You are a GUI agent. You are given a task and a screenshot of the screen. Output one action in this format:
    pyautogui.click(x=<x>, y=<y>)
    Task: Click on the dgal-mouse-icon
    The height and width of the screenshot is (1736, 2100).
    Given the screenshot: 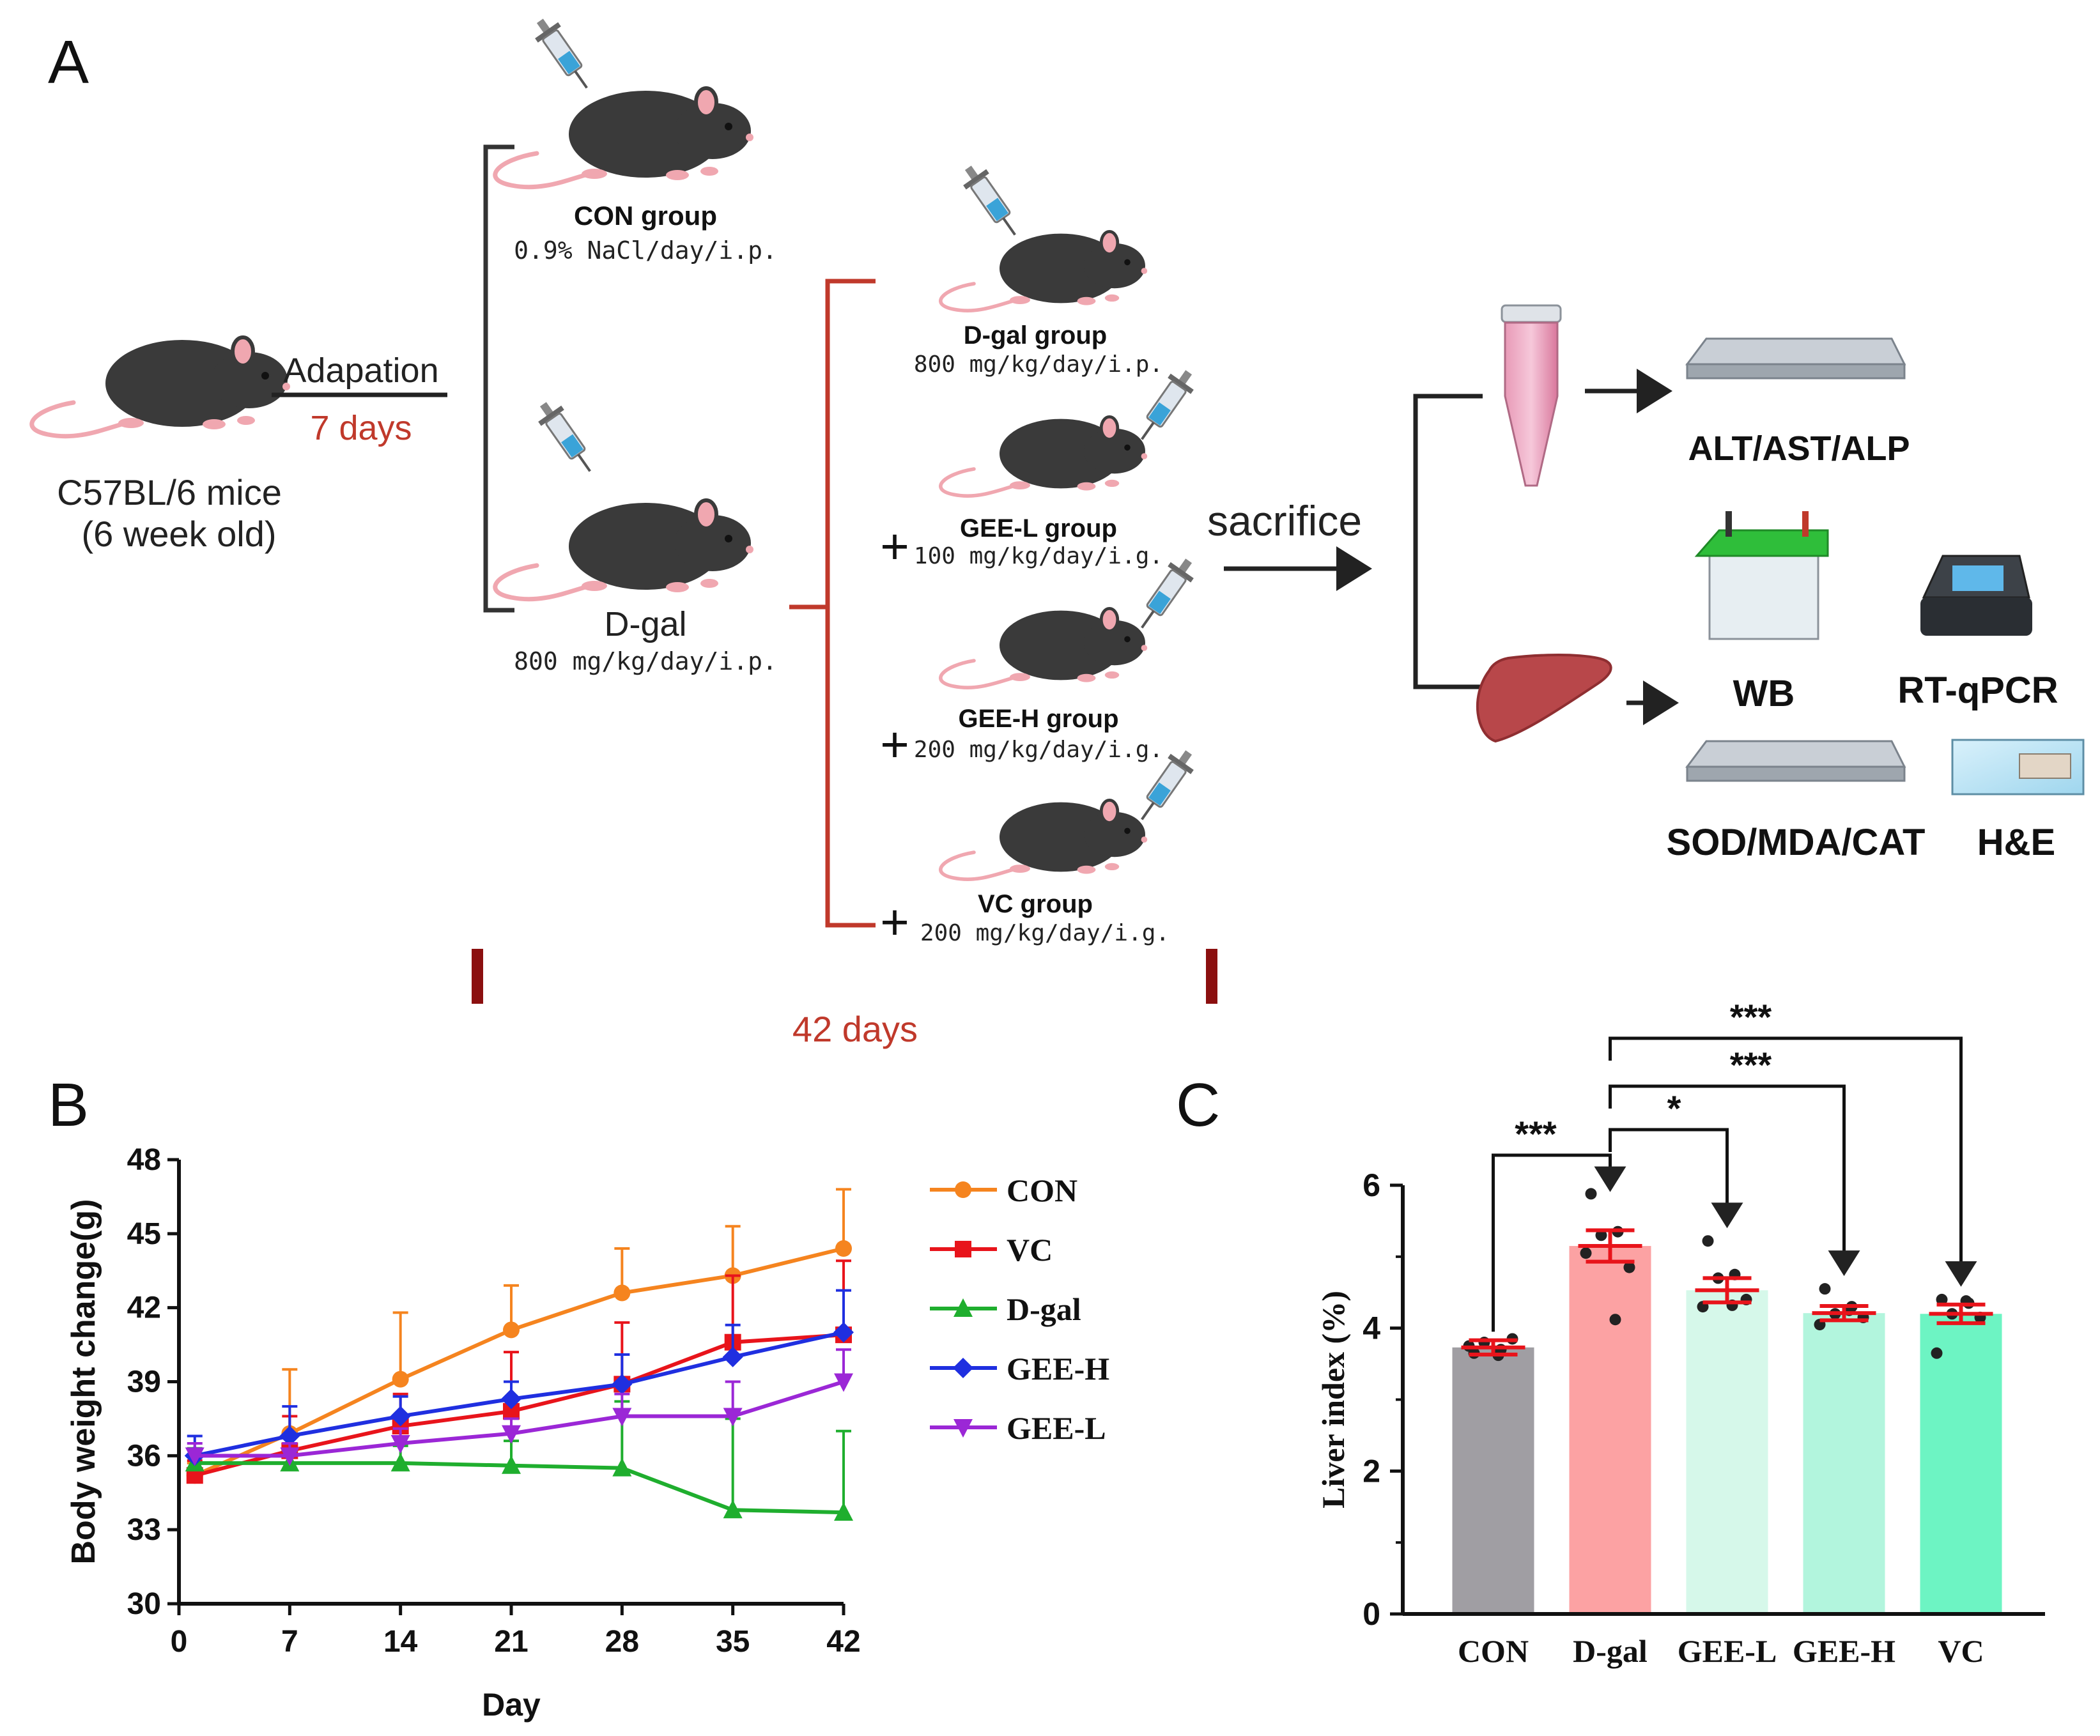 What is the action you would take?
    pyautogui.click(x=624, y=549)
    